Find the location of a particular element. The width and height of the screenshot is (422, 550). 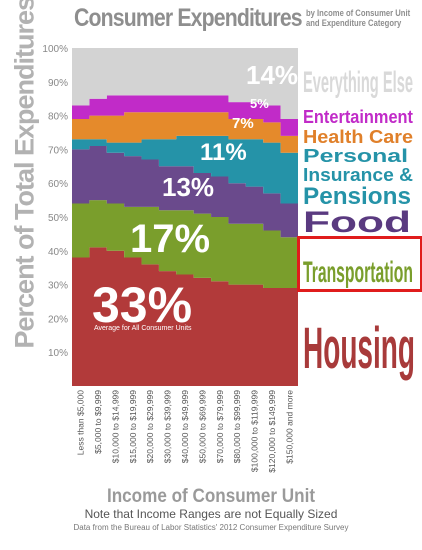

avg-label-health-care: 7% is located at coordinates (243, 123).